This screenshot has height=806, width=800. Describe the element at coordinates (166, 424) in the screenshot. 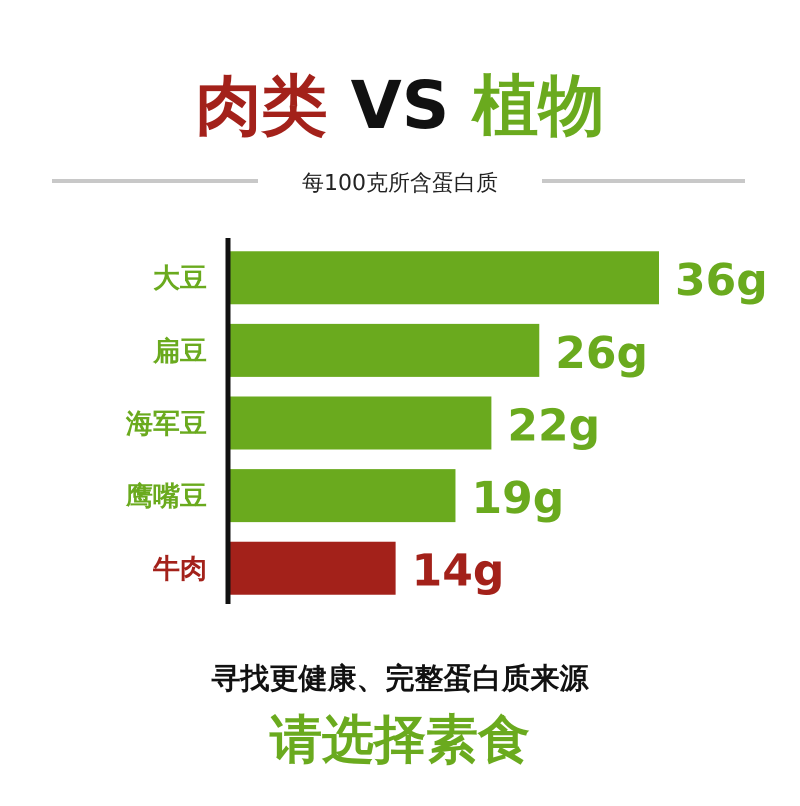

I see `y-tick-label: 海军豆` at that location.